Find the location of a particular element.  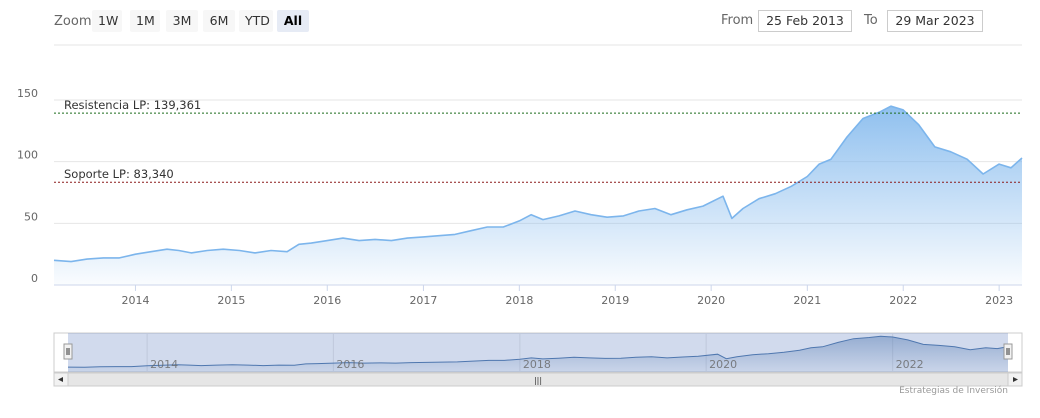

scrollbar-grip: ||| is located at coordinates (538, 380).